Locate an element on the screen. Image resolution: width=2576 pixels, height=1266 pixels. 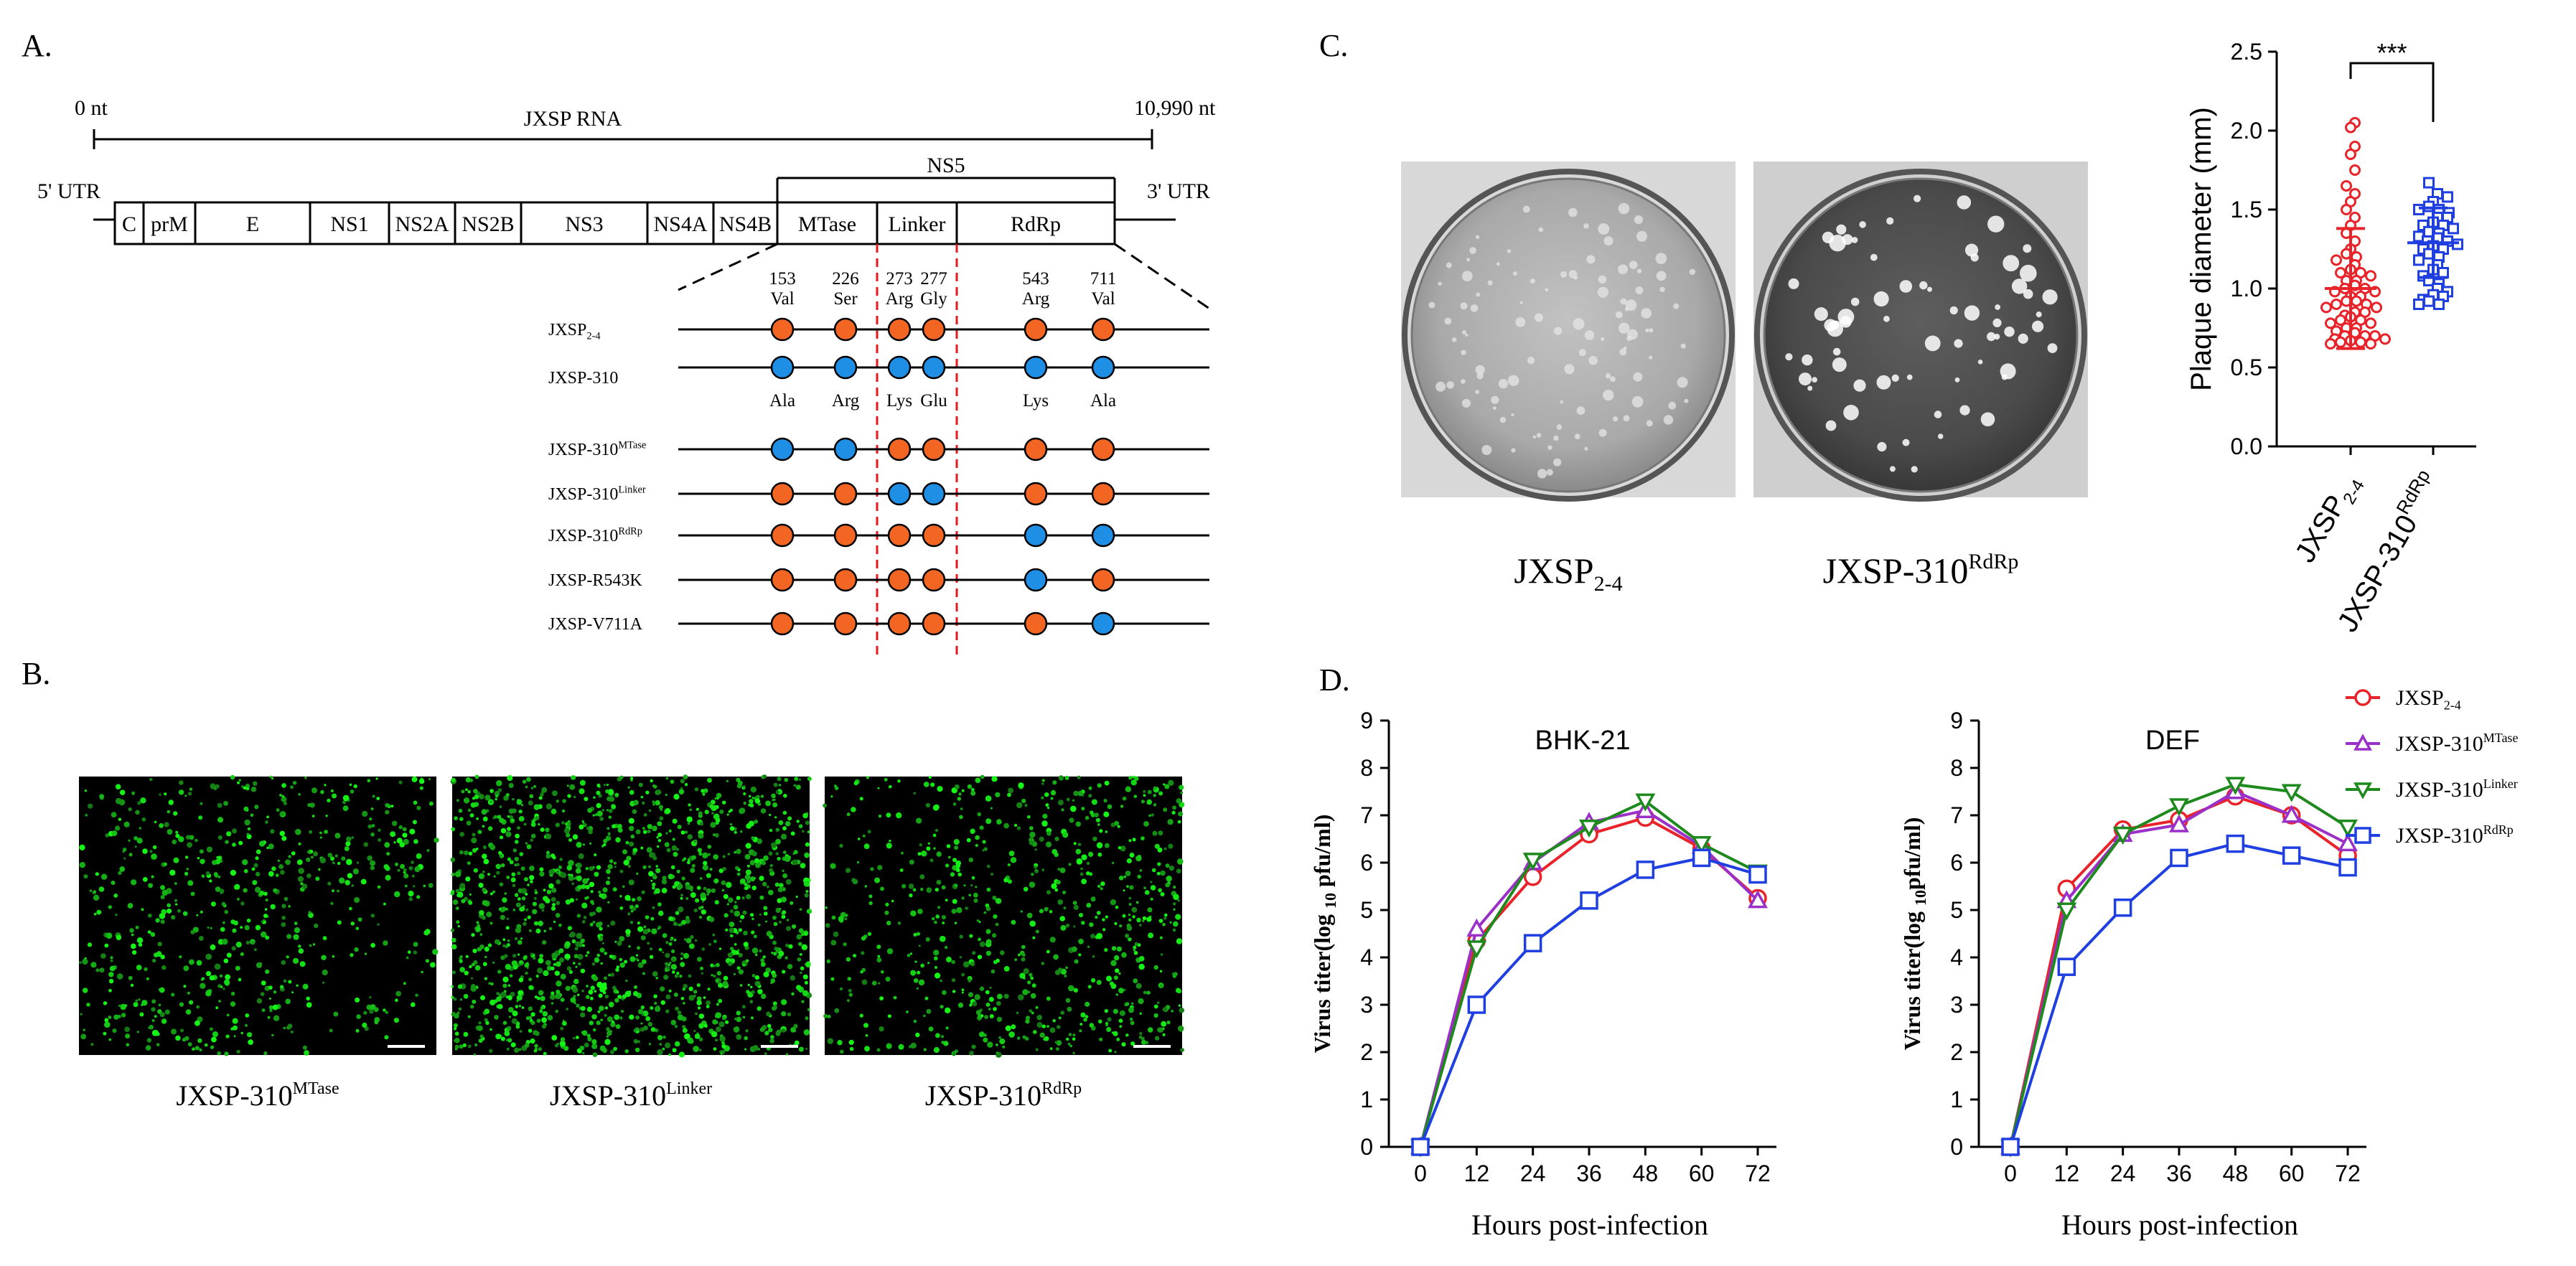
panel-d-label: D. is located at coordinates (1335, 680).